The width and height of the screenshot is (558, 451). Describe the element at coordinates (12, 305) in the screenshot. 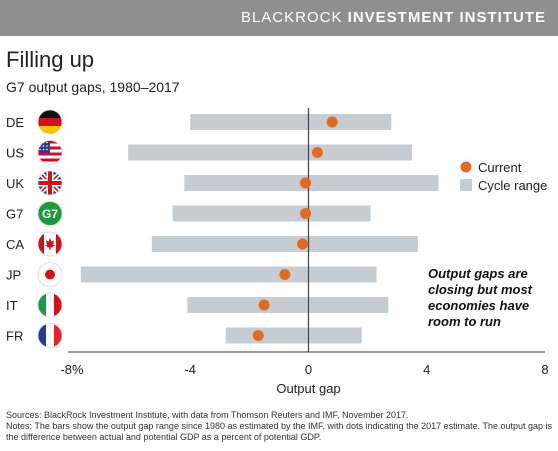

I see `category-label-it: IT` at that location.